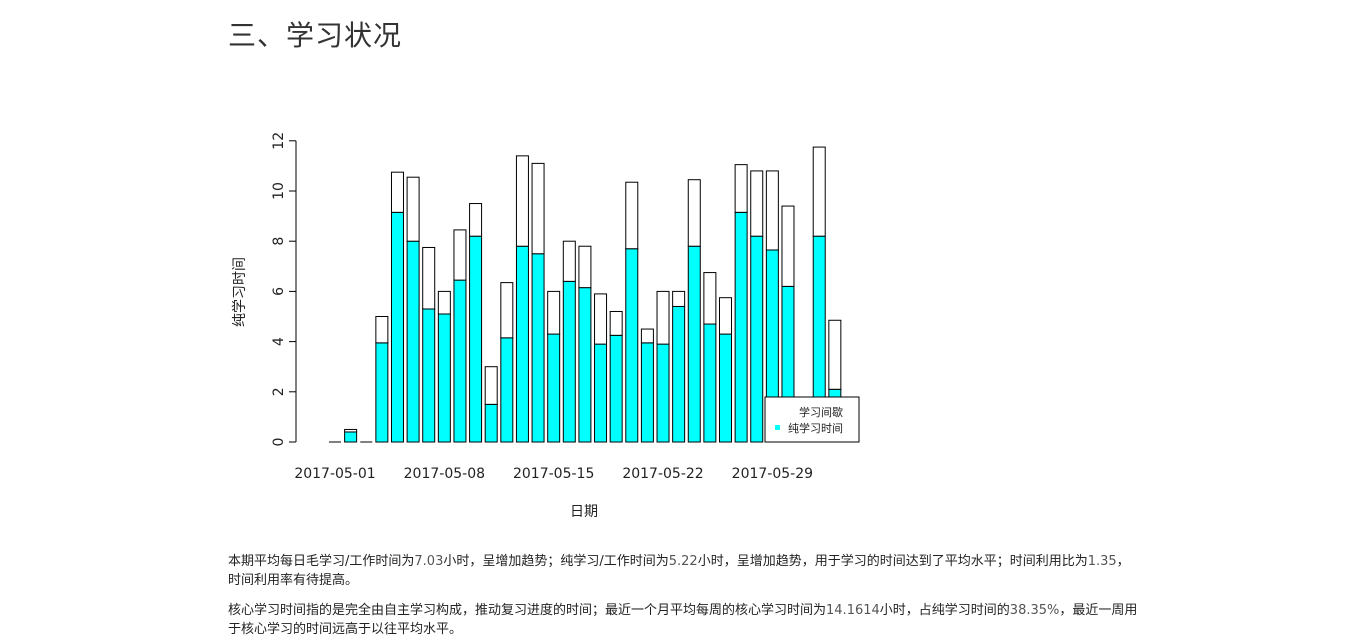 The width and height of the screenshot is (1366, 641). What do you see at coordinates (584, 512) in the screenshot?
I see `x-axis-label: 日期` at bounding box center [584, 512].